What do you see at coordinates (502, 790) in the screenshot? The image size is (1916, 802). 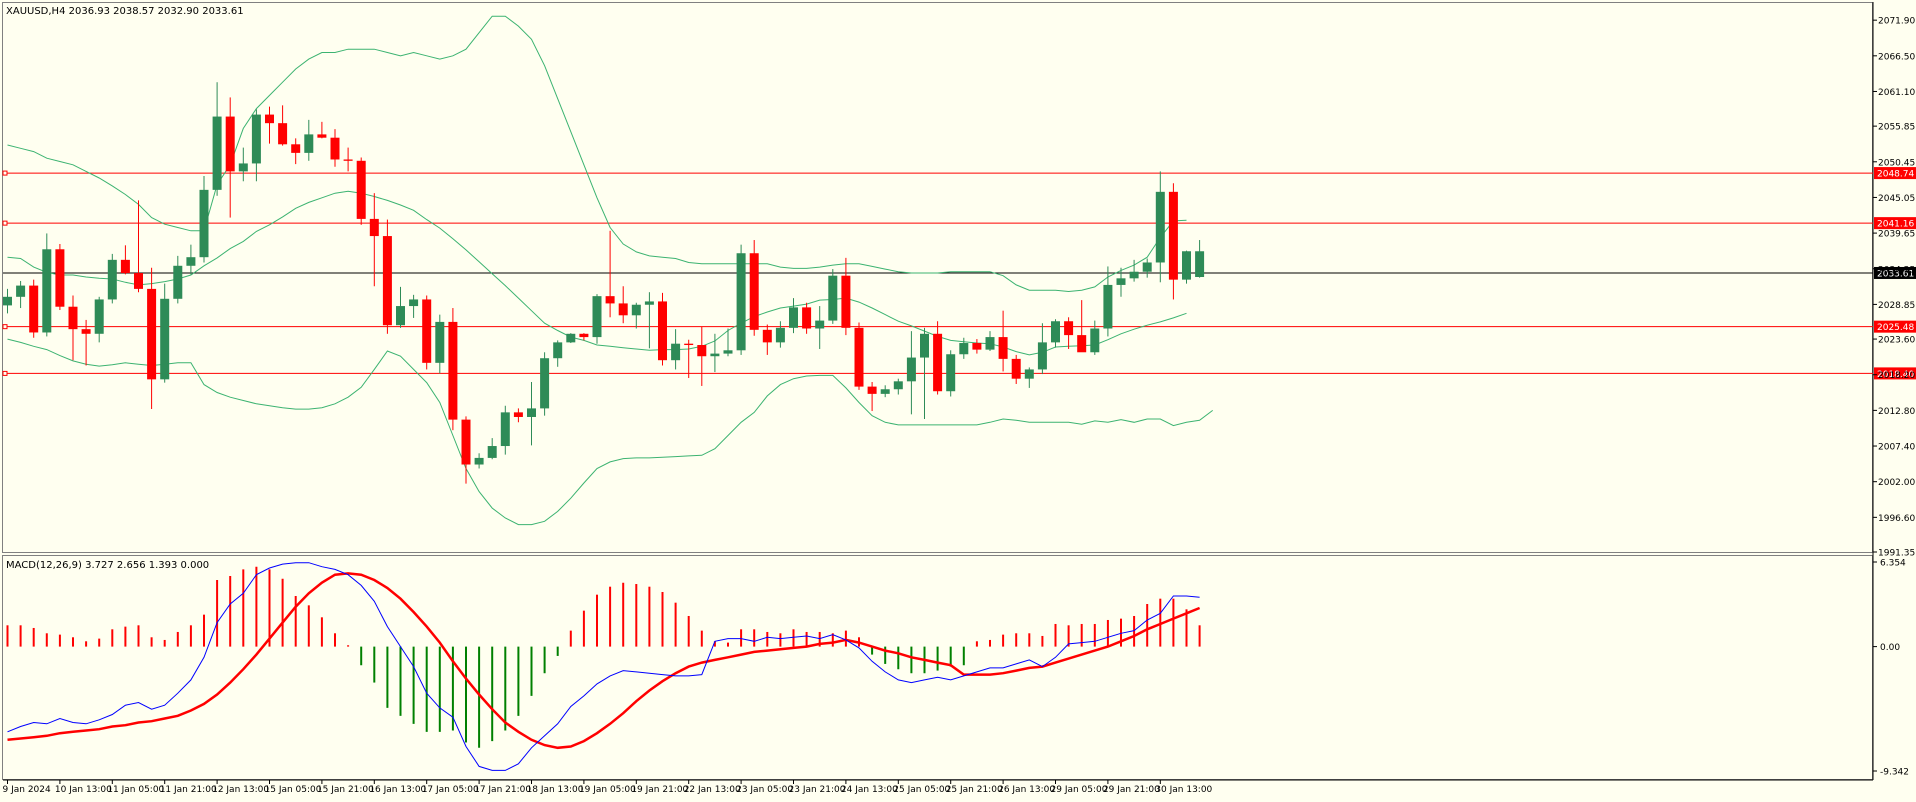 I see `time-tick-label: 17 Jan 21:00` at bounding box center [502, 790].